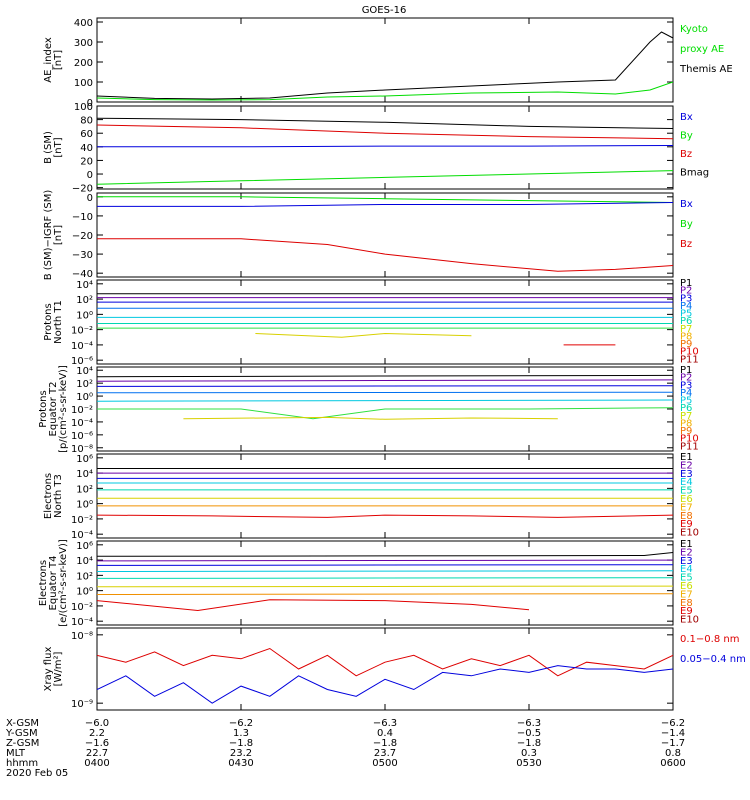  I want to click on ephemeris-value: 2.2, so click(97, 733).